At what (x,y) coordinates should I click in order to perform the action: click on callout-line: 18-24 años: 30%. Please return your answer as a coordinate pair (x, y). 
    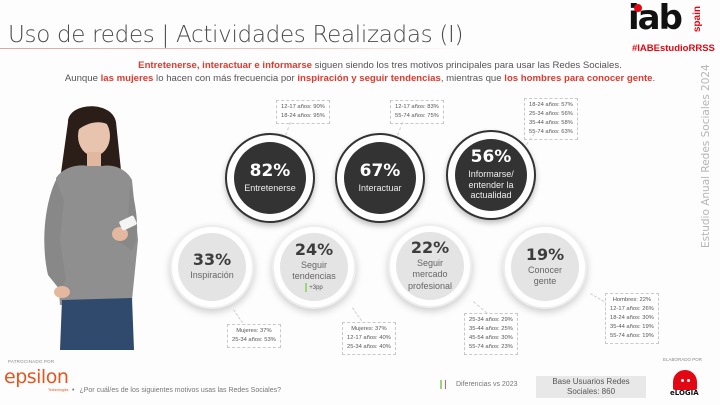
    Looking at the image, I should click on (632, 317).